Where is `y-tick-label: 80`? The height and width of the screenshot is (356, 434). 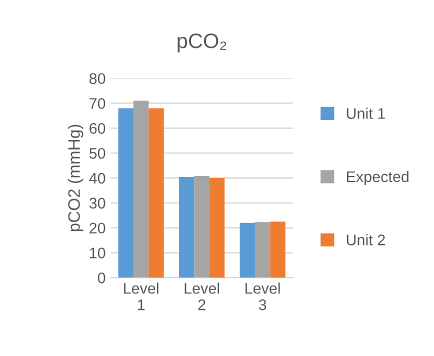
y-tick-label: 80 is located at coordinates (97, 78).